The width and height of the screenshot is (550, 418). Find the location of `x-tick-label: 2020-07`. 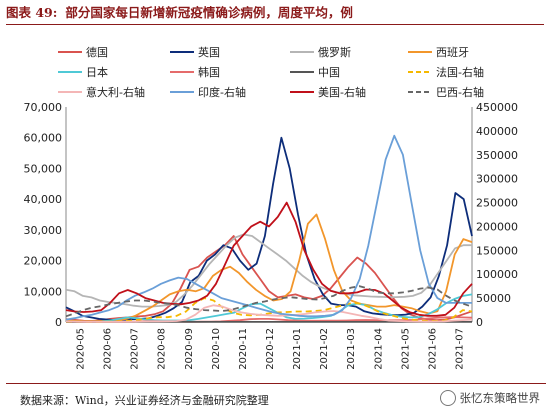

x-tick-label: 2020-07 is located at coordinates (135, 349).